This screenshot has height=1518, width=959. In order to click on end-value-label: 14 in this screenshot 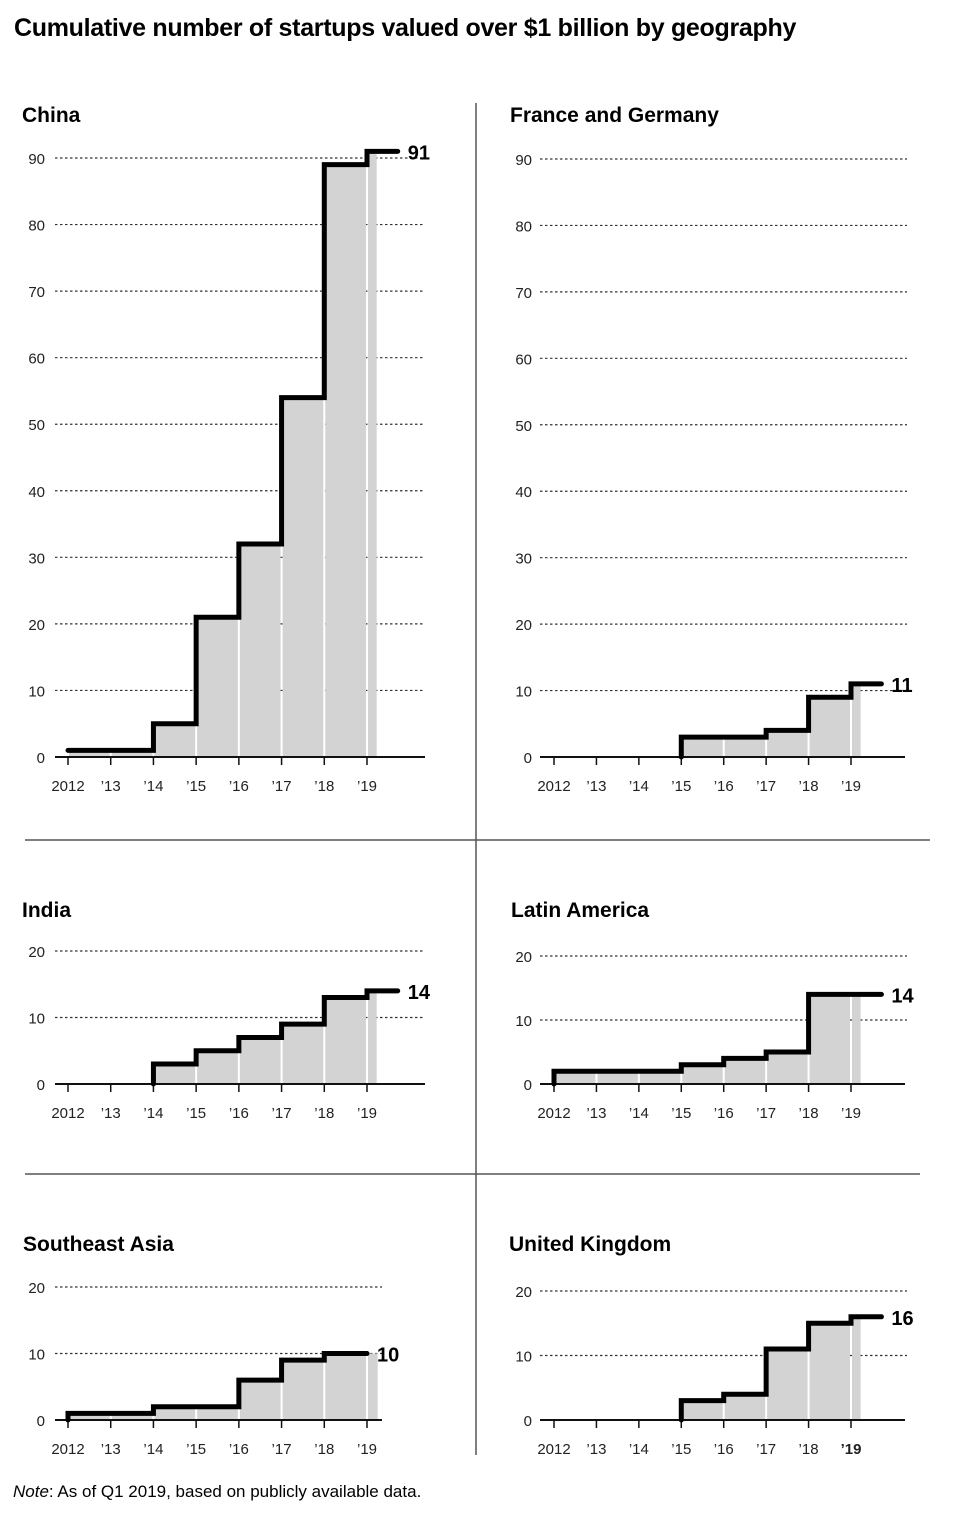, I will do `click(419, 993)`.